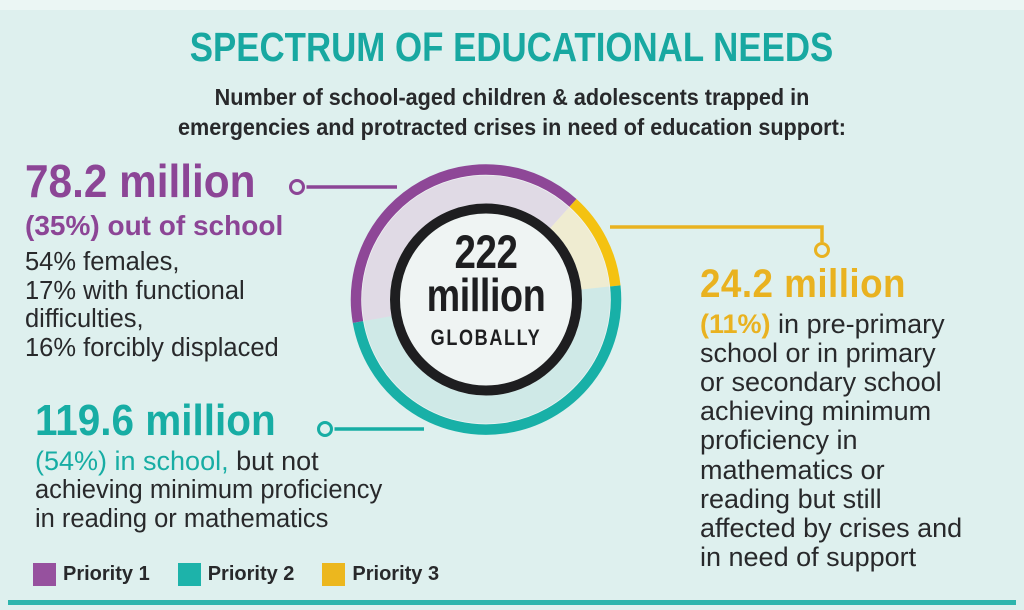 Image resolution: width=1024 pixels, height=610 pixels. I want to click on legend-label: Priority 3, so click(396, 574).